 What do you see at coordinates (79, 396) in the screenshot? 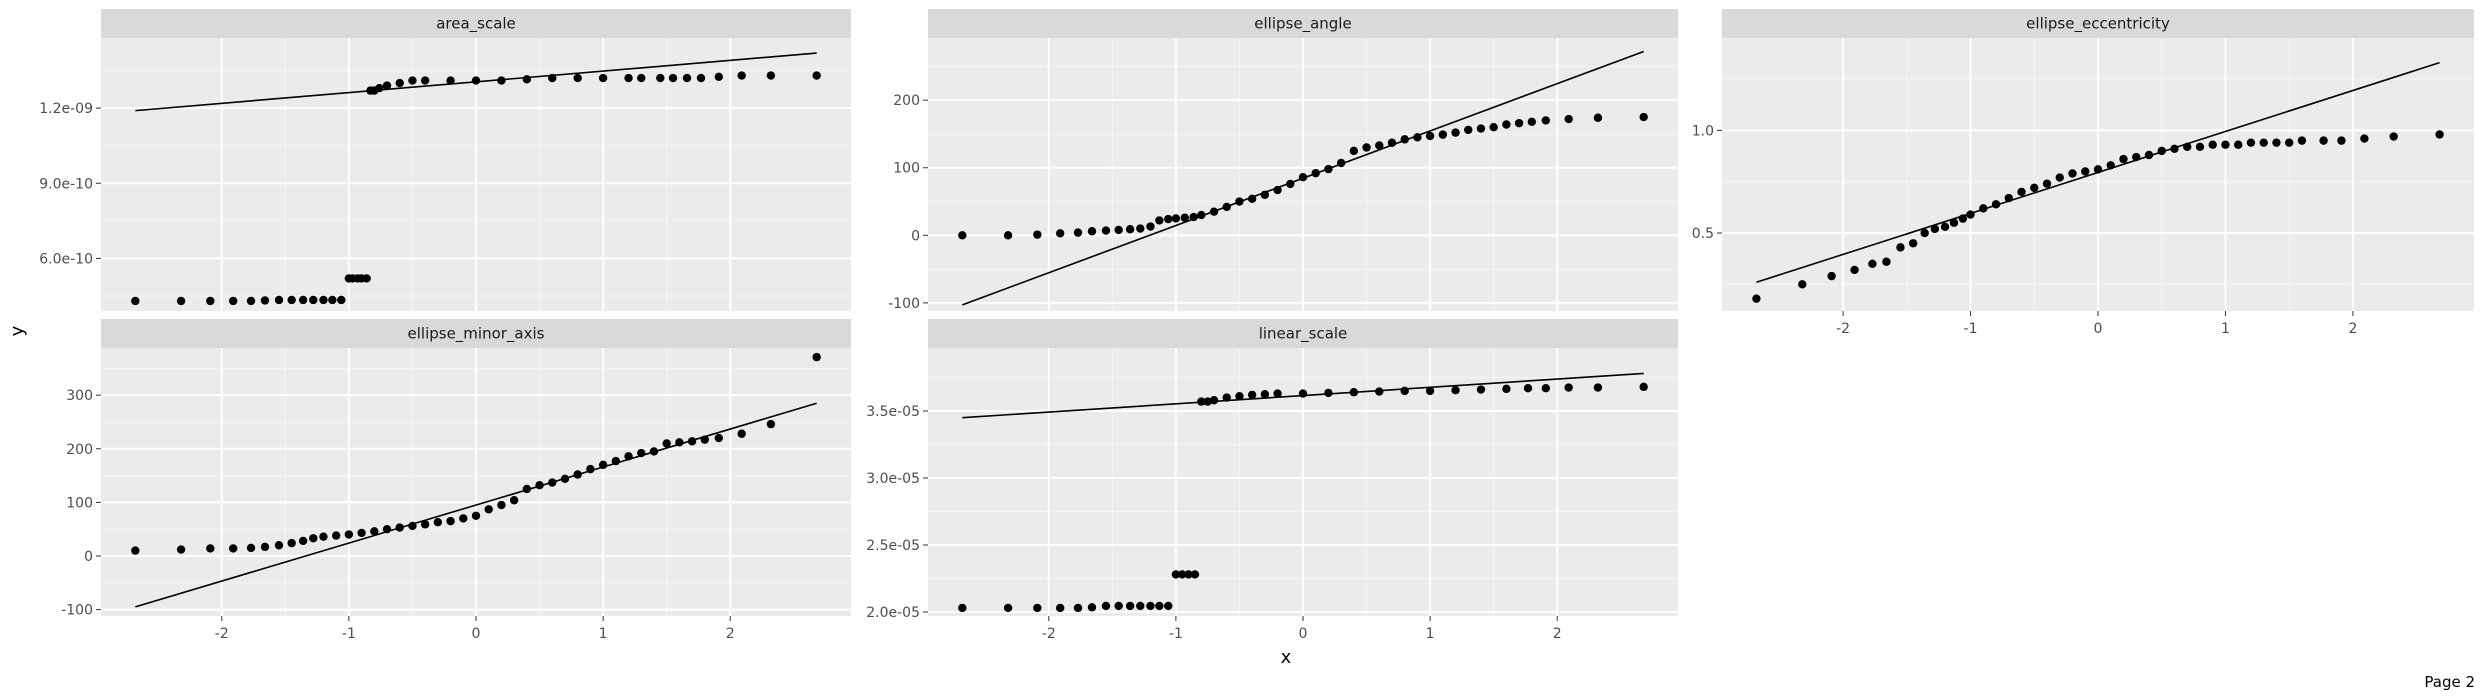
I see `y-tick-label: 300` at bounding box center [79, 396].